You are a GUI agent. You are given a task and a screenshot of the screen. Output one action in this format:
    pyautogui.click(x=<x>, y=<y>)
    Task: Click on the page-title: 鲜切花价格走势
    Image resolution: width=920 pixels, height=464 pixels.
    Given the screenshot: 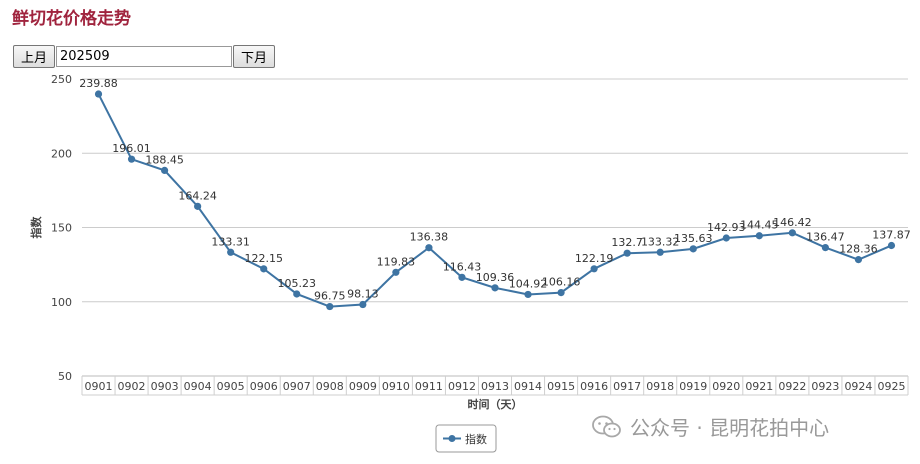 What is the action you would take?
    pyautogui.click(x=71, y=19)
    